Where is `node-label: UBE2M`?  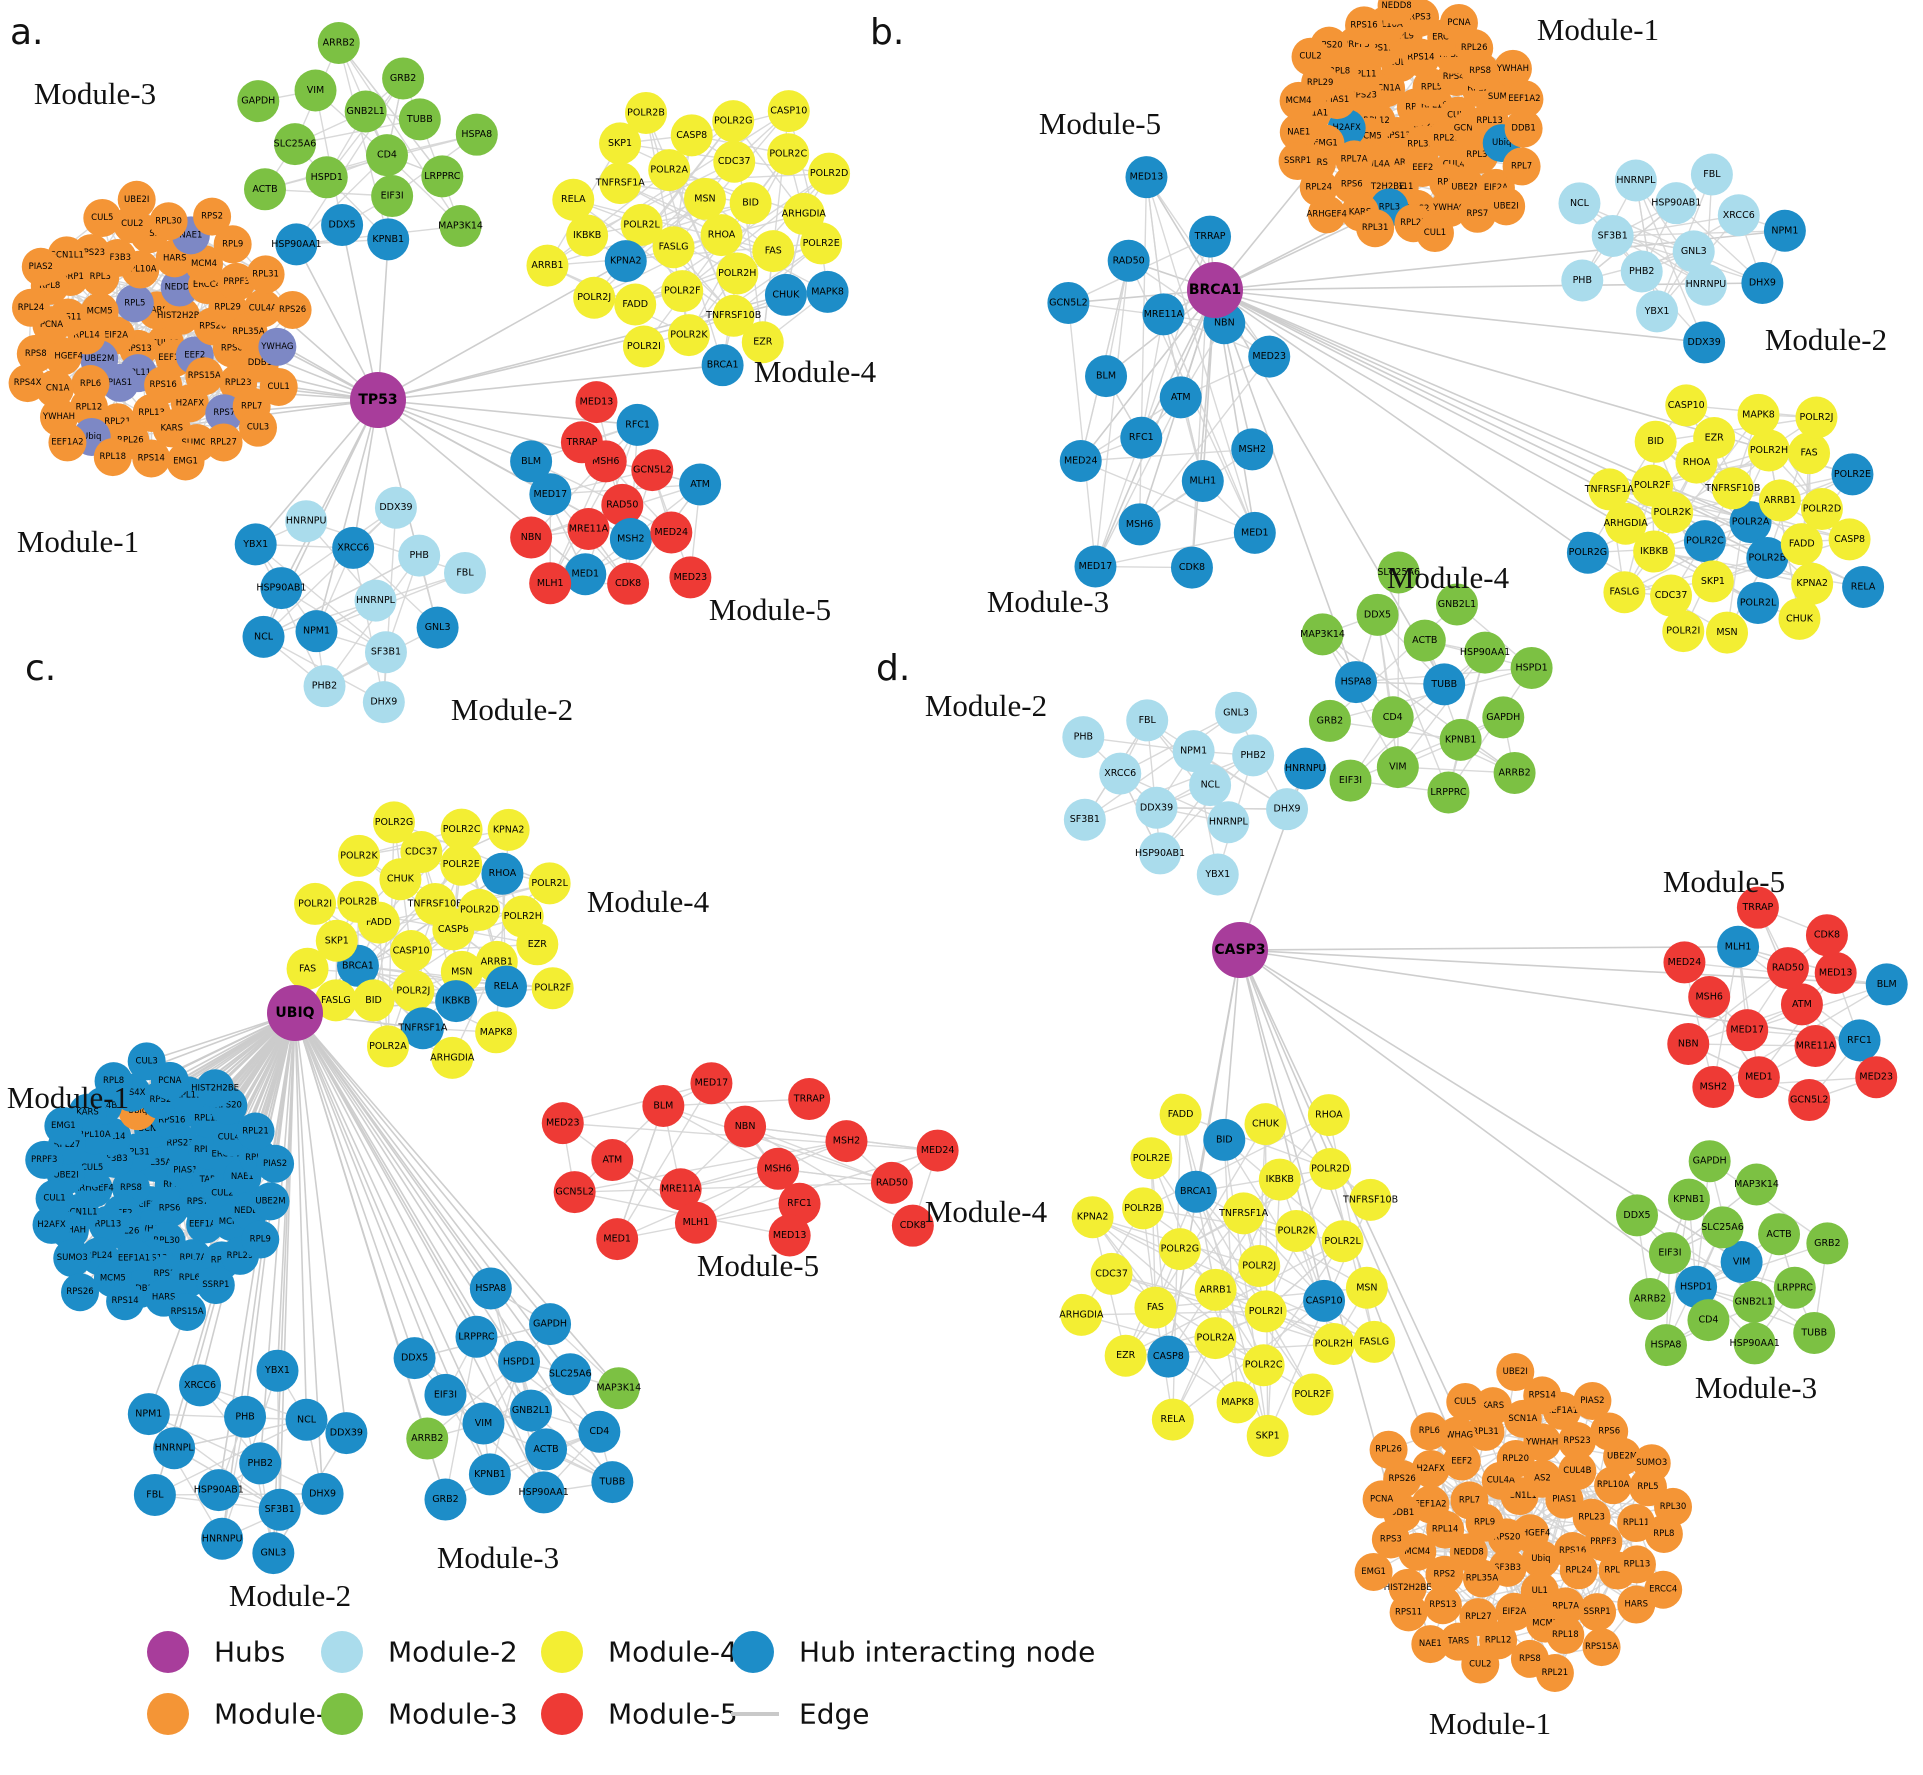
node-label: UBE2M is located at coordinates (1622, 1457).